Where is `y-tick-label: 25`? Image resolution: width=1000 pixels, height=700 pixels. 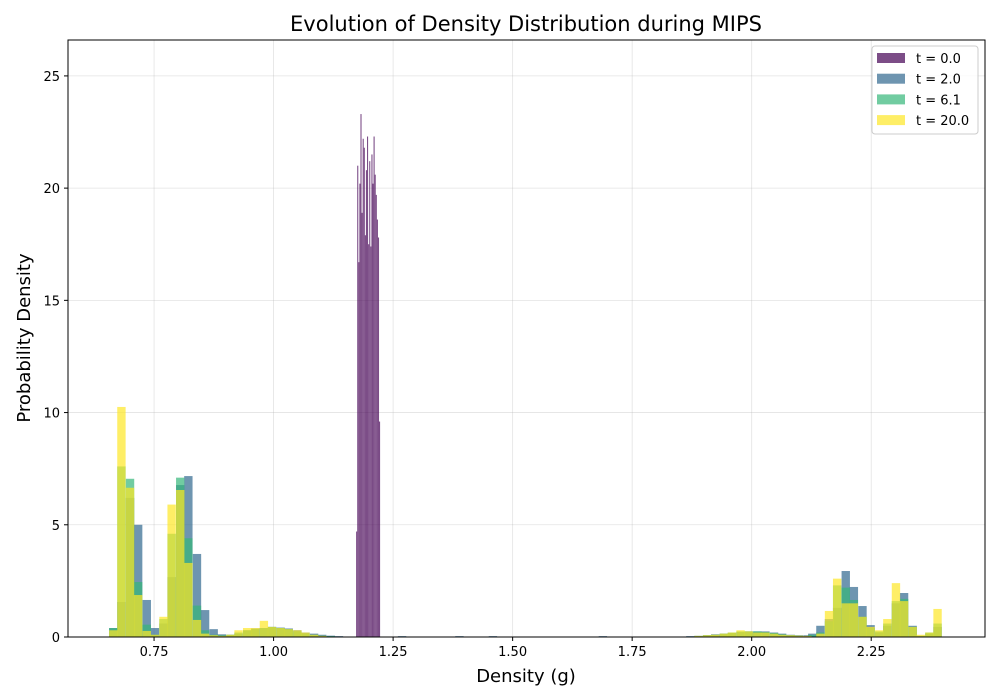 y-tick-label: 25 is located at coordinates (51, 77).